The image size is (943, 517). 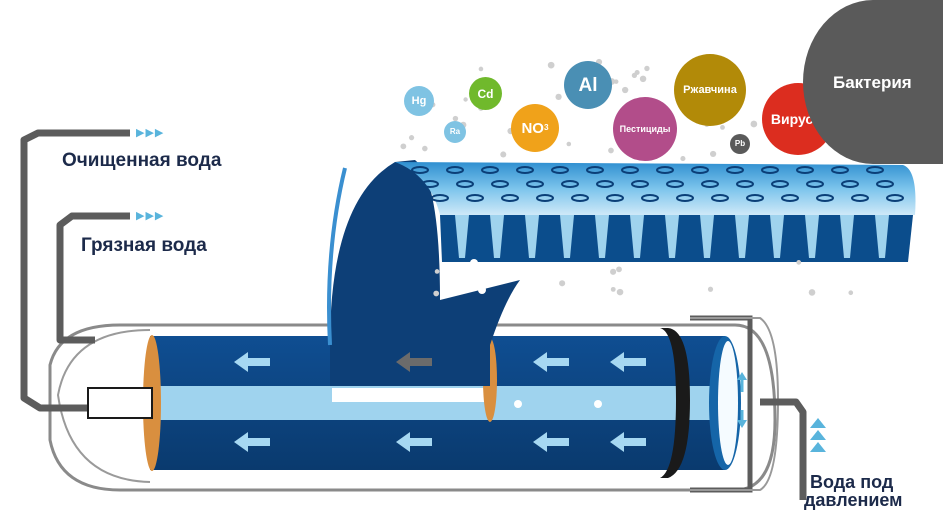 I want to click on bubble-no3: NO 3, so click(x=535, y=128).